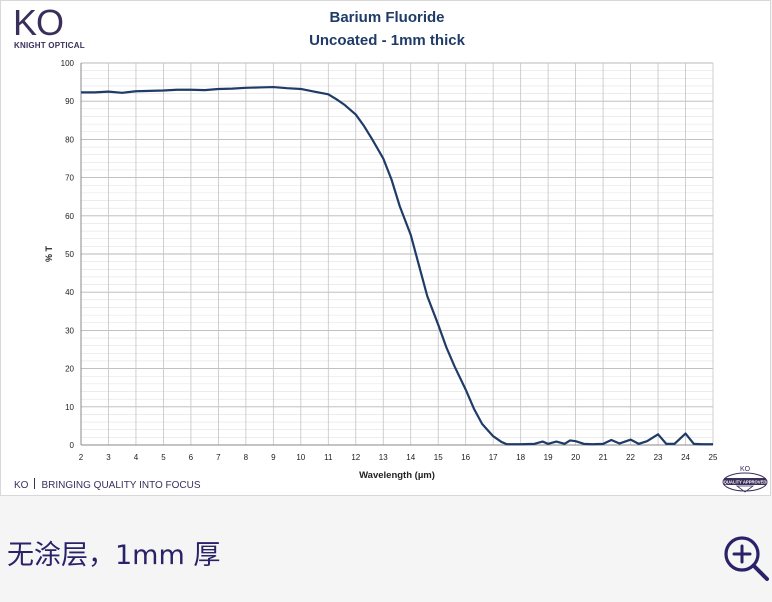 This screenshot has width=772, height=602. I want to click on x-tick-label: 19, so click(548, 457).